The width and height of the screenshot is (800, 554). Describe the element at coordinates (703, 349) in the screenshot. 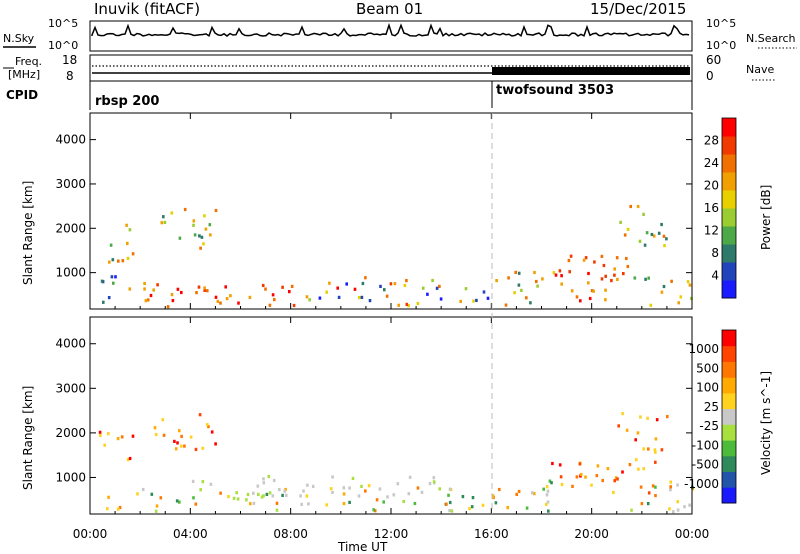

I see `colorbar-tick-label: 1000` at that location.